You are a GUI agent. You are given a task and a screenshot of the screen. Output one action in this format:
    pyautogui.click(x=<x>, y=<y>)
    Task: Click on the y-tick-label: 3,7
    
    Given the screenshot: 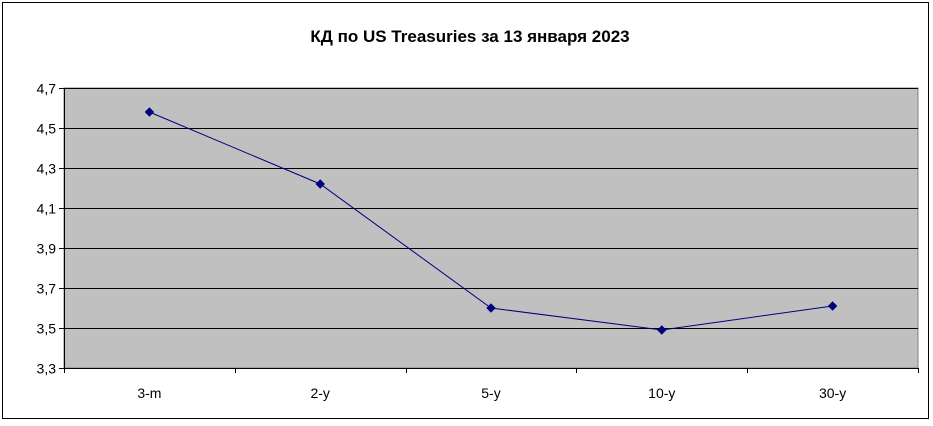 What is the action you would take?
    pyautogui.click(x=47, y=289)
    